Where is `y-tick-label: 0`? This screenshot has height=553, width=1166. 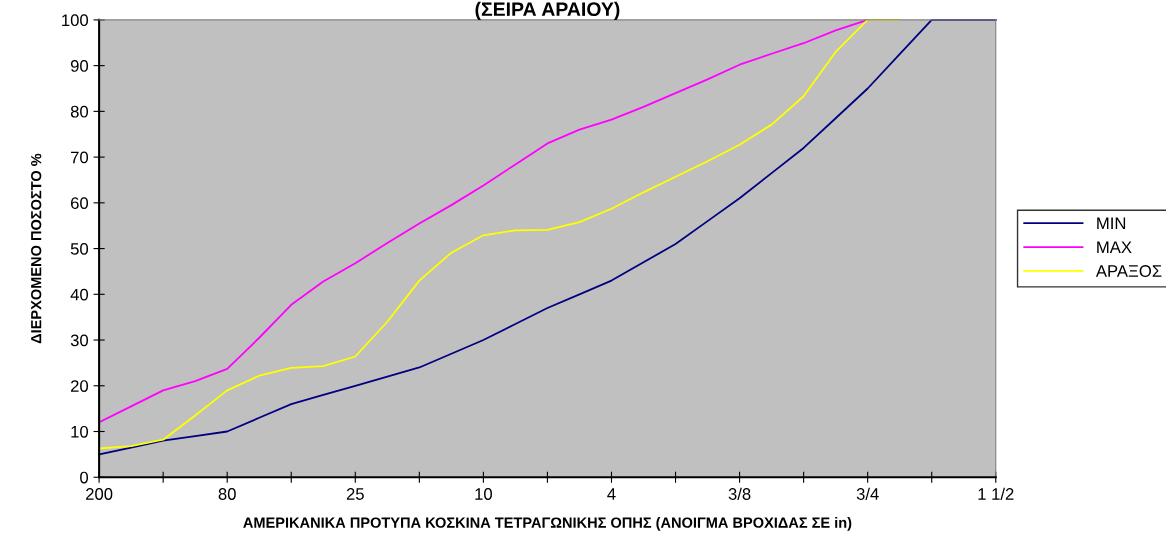
y-tick-label: 0 is located at coordinates (84, 477).